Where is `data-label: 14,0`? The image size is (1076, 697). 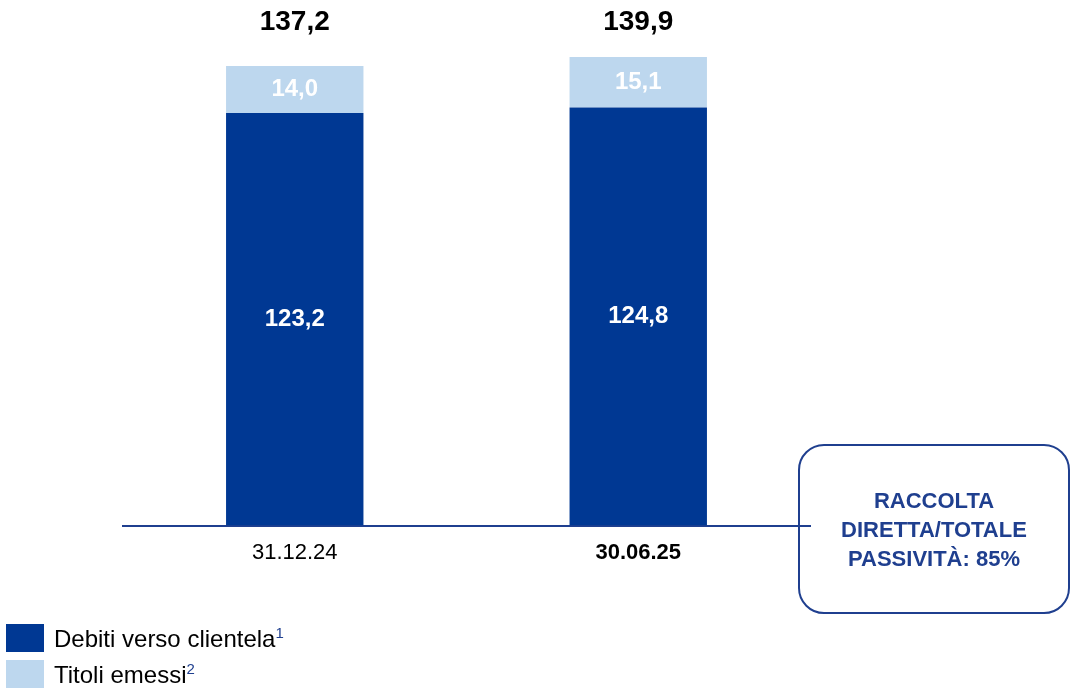
data-label: 14,0 is located at coordinates (295, 88).